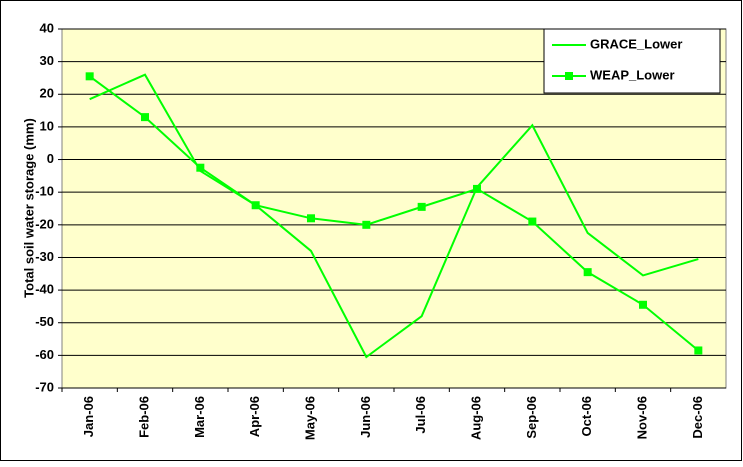 This screenshot has height=467, width=743. Describe the element at coordinates (44, 256) in the screenshot. I see `y-tick-label: -30` at that location.